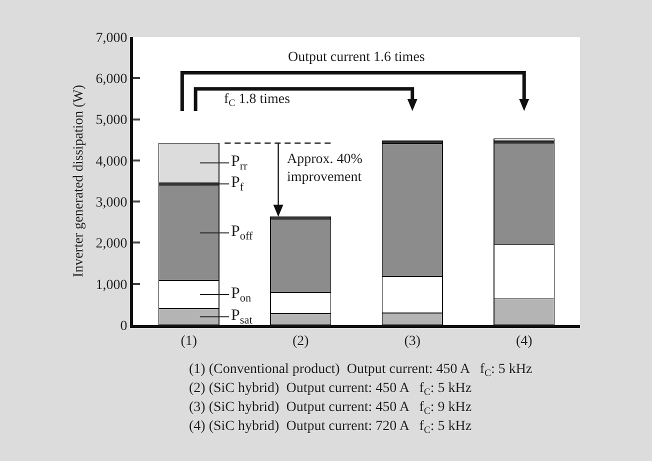 The image size is (652, 461). Describe the element at coordinates (124, 326) in the screenshot. I see `y-tick-label: 0` at that location.